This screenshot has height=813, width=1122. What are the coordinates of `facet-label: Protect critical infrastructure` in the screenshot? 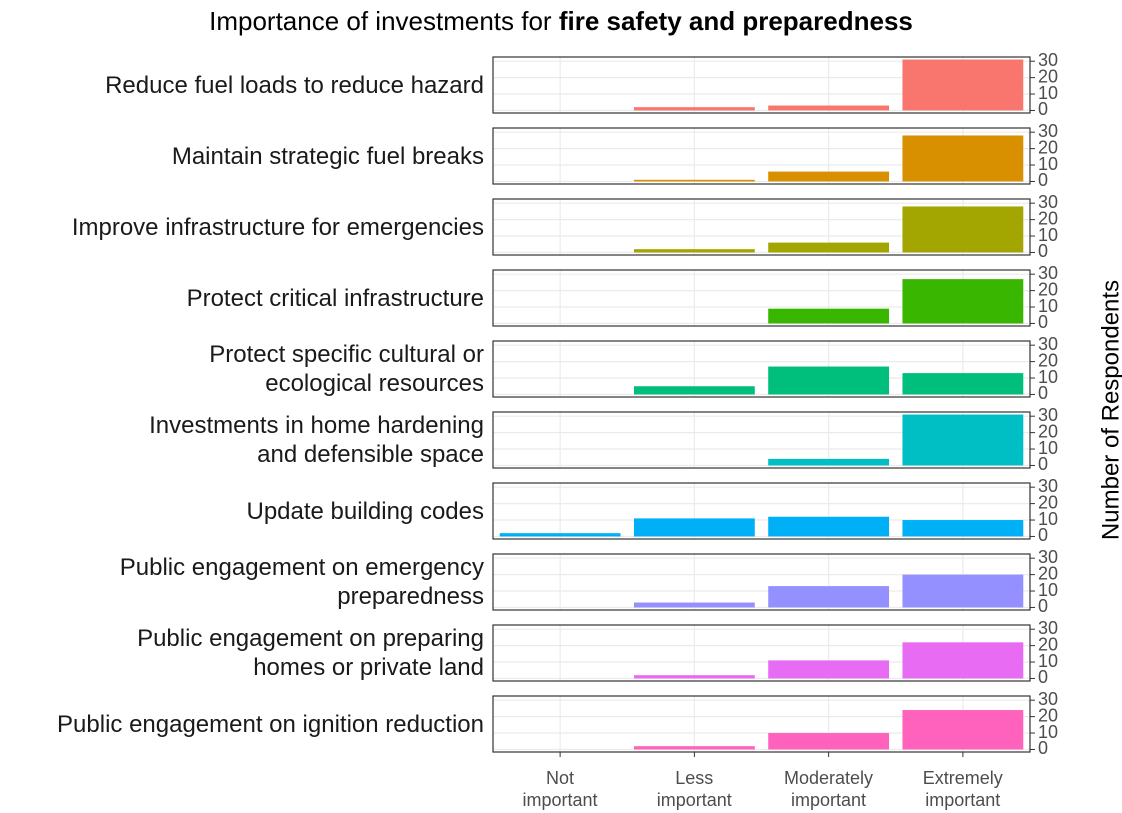 It's located at (335, 298).